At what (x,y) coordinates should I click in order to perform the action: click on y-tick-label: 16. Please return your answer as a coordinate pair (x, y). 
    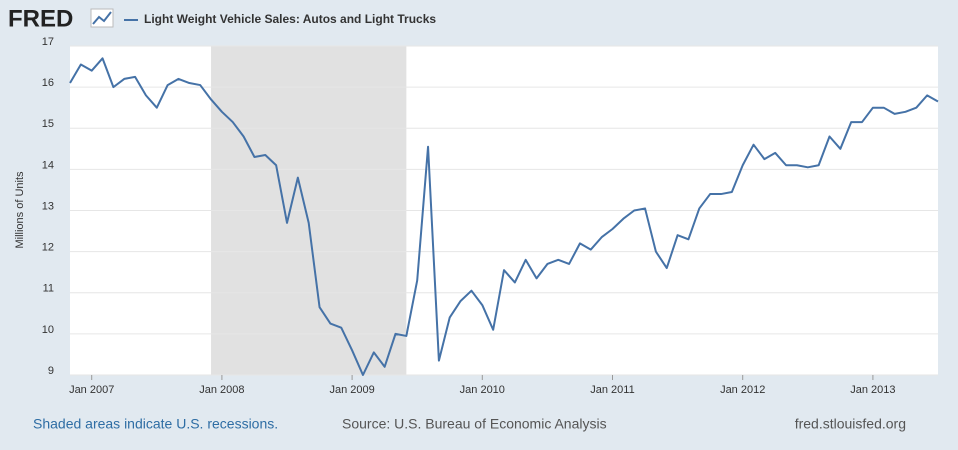
    Looking at the image, I should click on (48, 83).